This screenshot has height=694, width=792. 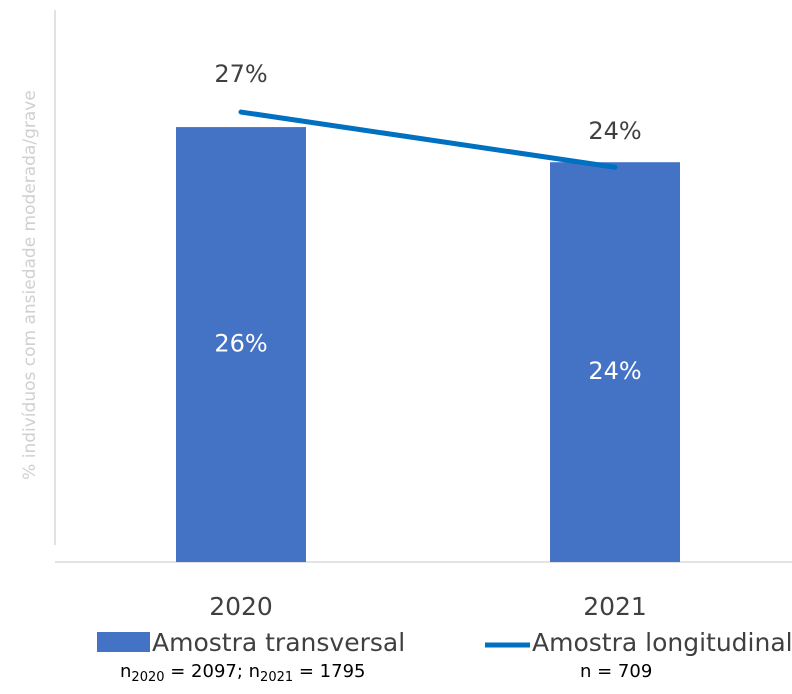 I want to click on legend-note: n2020 = 2097; n2021 = 1795, so click(x=242, y=673).